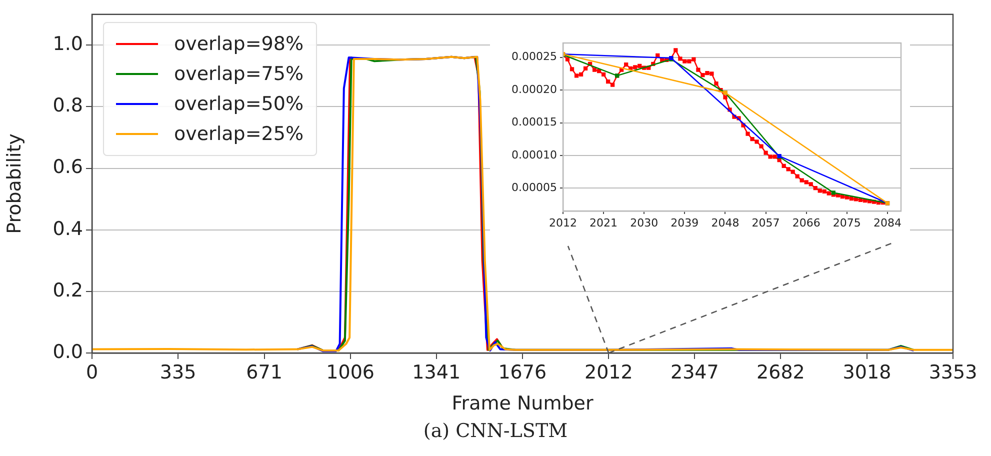  What do you see at coordinates (522, 372) in the screenshot?
I see `x-tick-label: 1676` at bounding box center [522, 372].